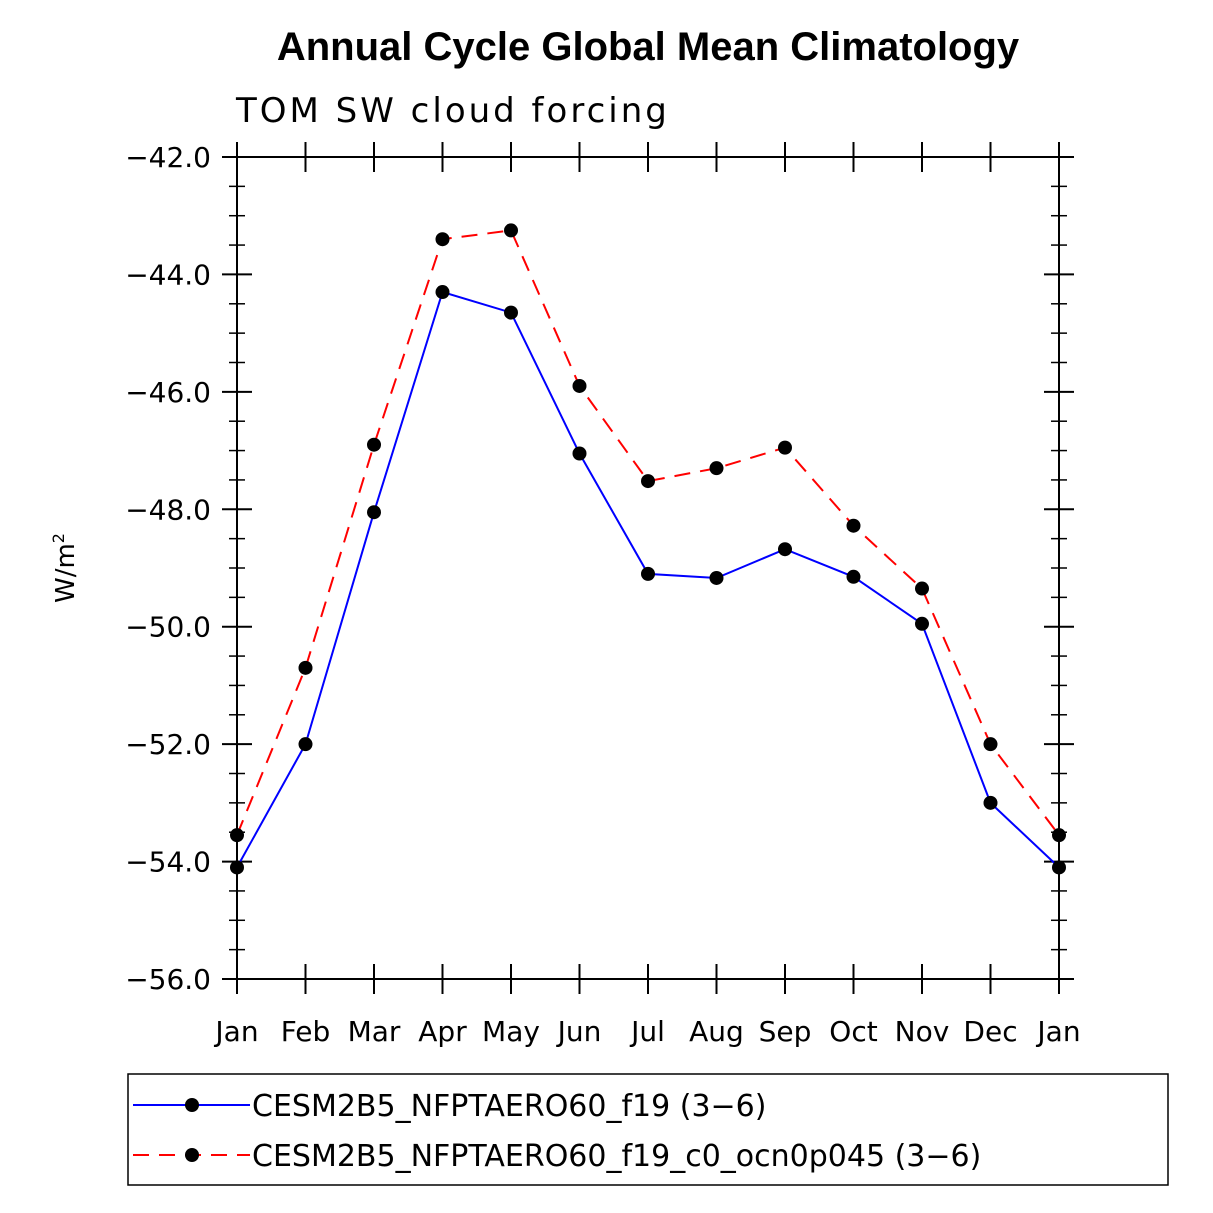 This screenshot has width=1213, height=1213. What do you see at coordinates (168, 979) in the screenshot?
I see `y-tick-label: −56.0` at bounding box center [168, 979].